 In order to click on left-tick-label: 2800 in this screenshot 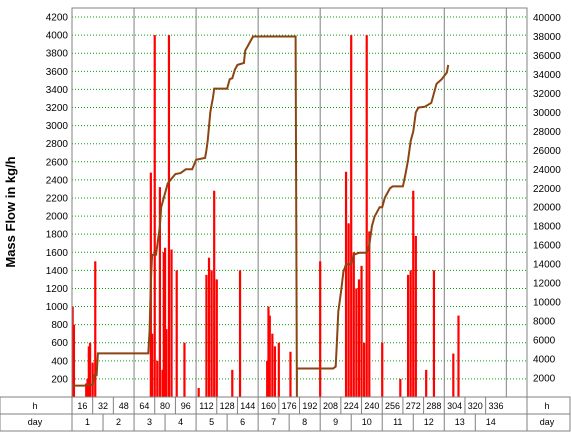, I will do `click(57, 144)`.